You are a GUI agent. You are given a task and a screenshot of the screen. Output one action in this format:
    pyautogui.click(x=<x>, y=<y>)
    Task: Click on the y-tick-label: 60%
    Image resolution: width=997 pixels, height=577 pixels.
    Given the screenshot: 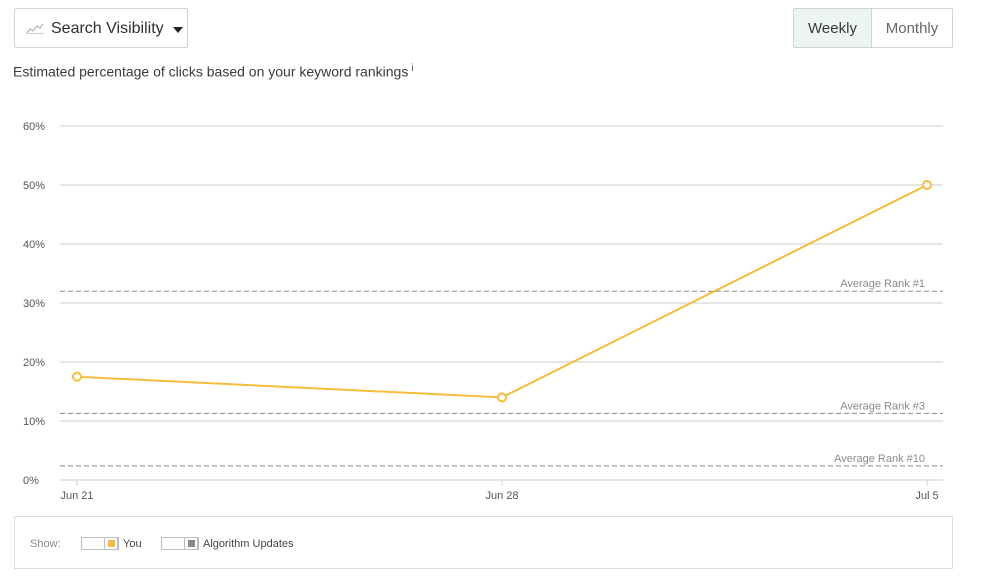 What is the action you would take?
    pyautogui.click(x=34, y=127)
    